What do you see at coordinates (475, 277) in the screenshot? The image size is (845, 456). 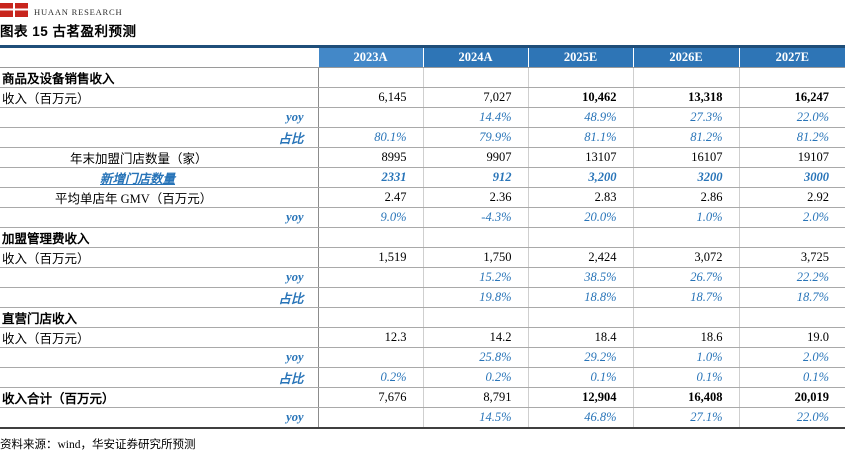 I see `cell: 15.2%` at bounding box center [475, 277].